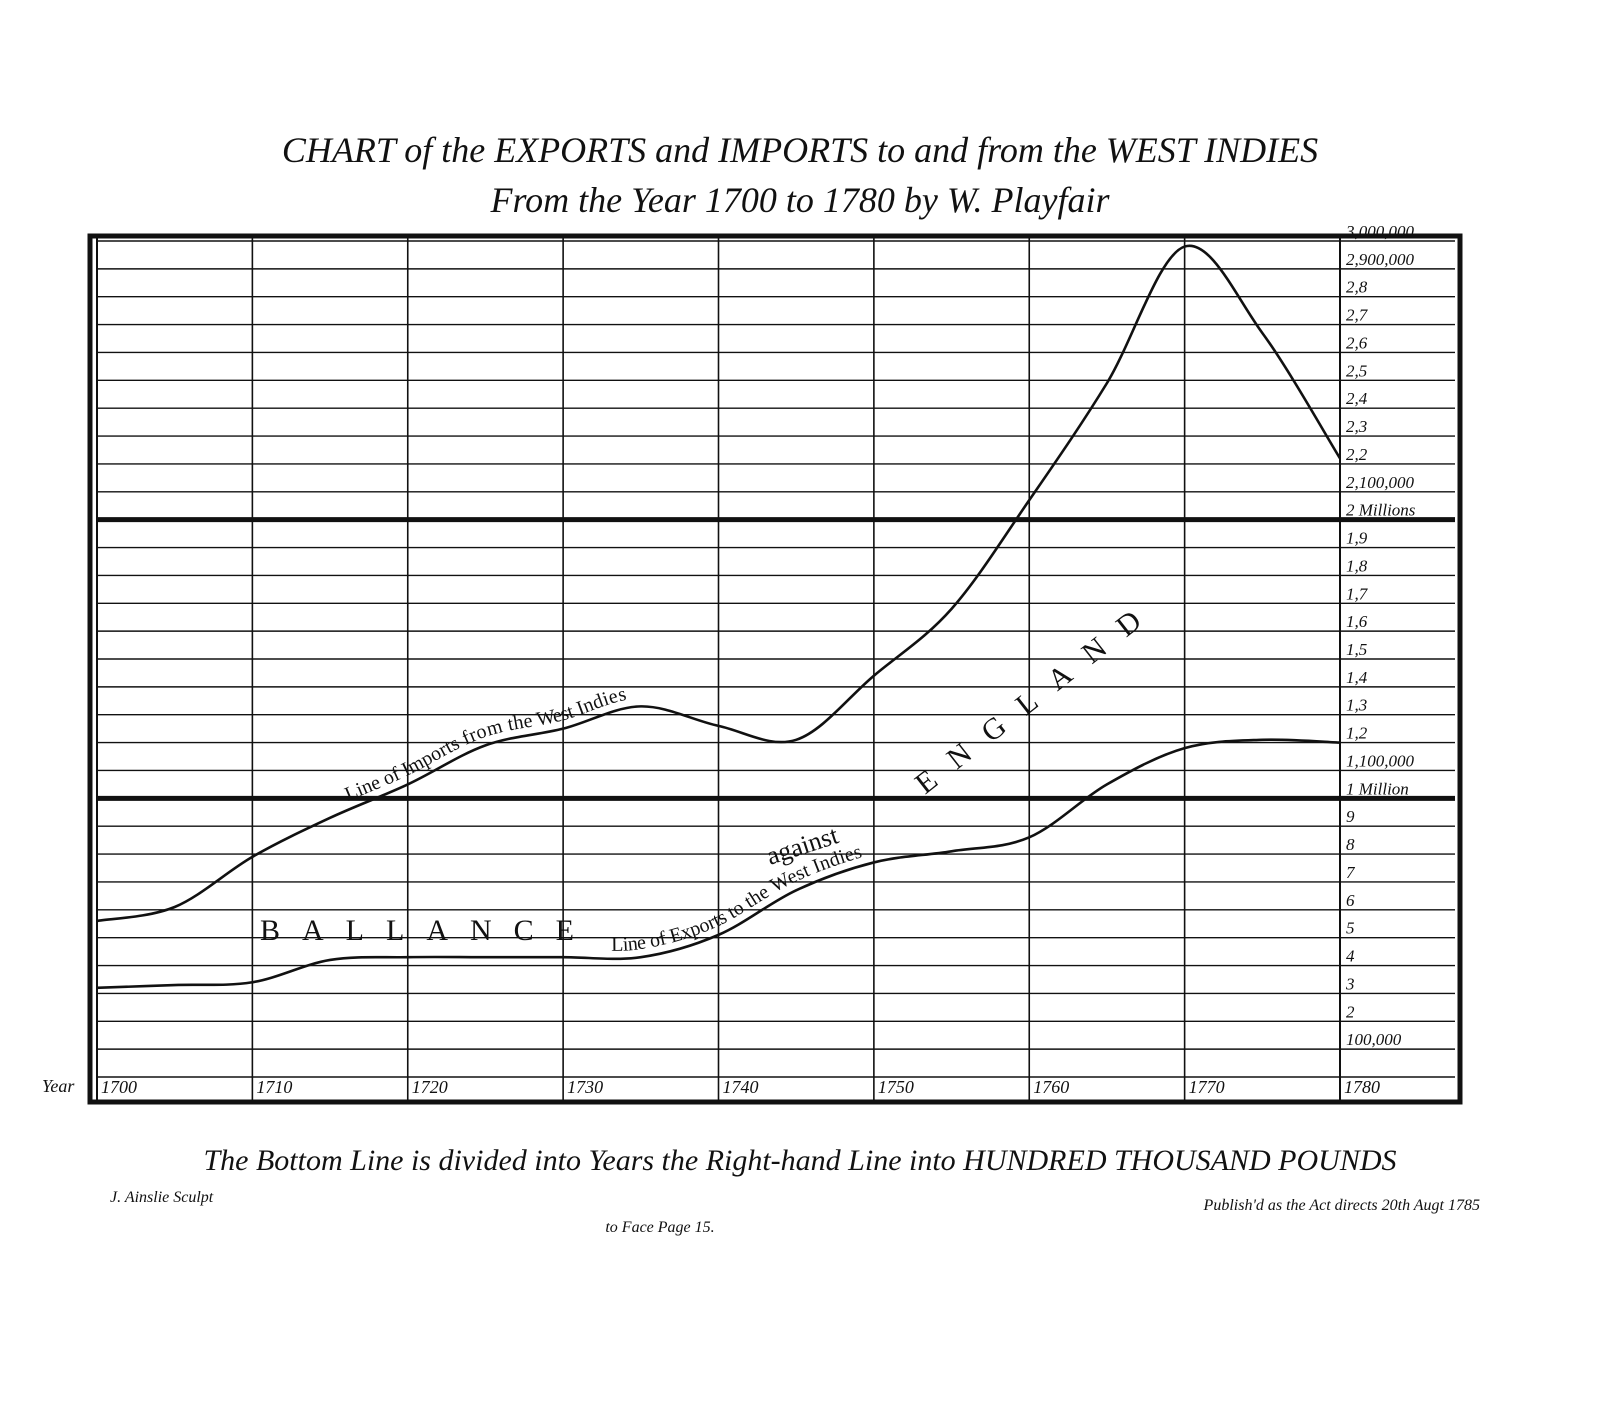 The width and height of the screenshot is (1605, 1418). I want to click on annotation: BALLANCE, so click(428, 930).